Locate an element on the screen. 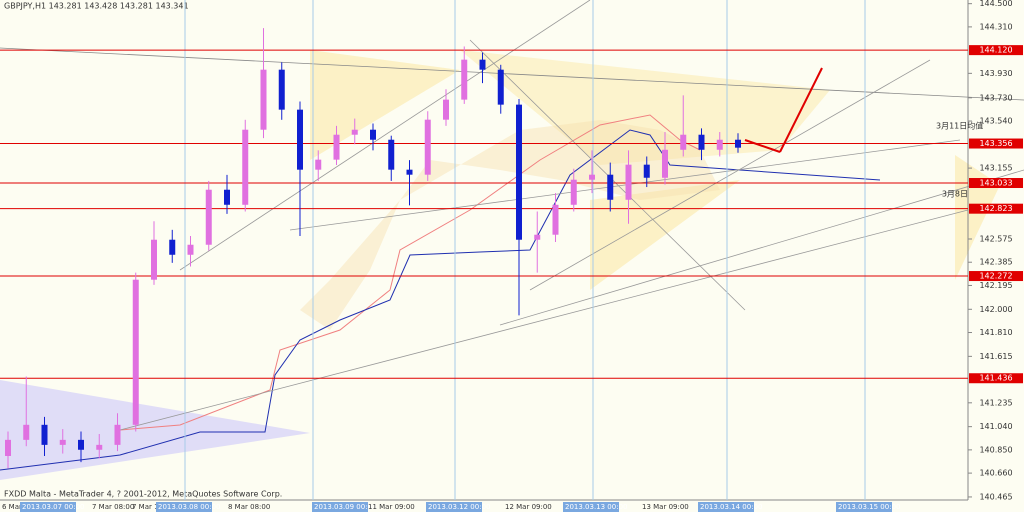 This screenshot has height=512, width=1024. level-label: 144.120 is located at coordinates (995, 50).